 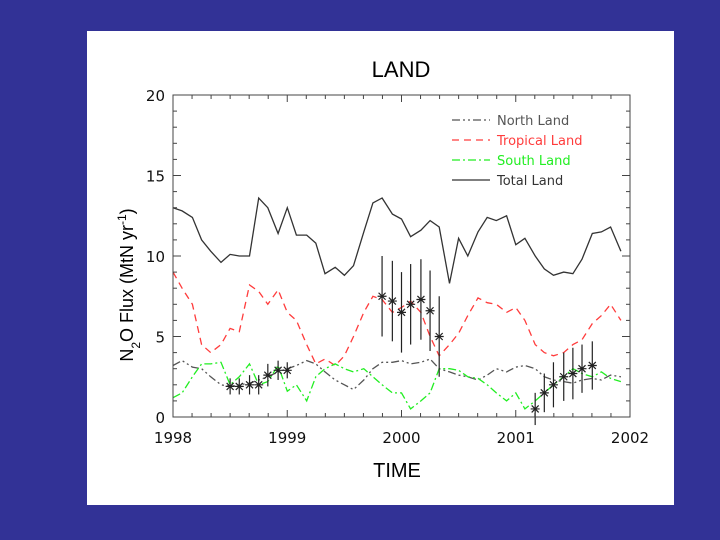 What do you see at coordinates (287, 438) in the screenshot?
I see `x-tick-label: 1999` at bounding box center [287, 438].